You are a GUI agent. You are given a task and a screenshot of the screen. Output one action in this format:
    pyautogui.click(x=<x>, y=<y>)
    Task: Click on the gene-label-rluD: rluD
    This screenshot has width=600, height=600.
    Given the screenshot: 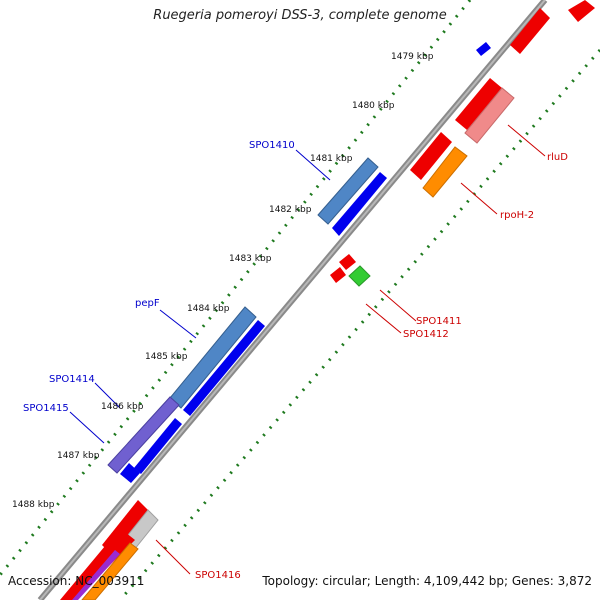 What is the action you would take?
    pyautogui.click(x=557, y=157)
    